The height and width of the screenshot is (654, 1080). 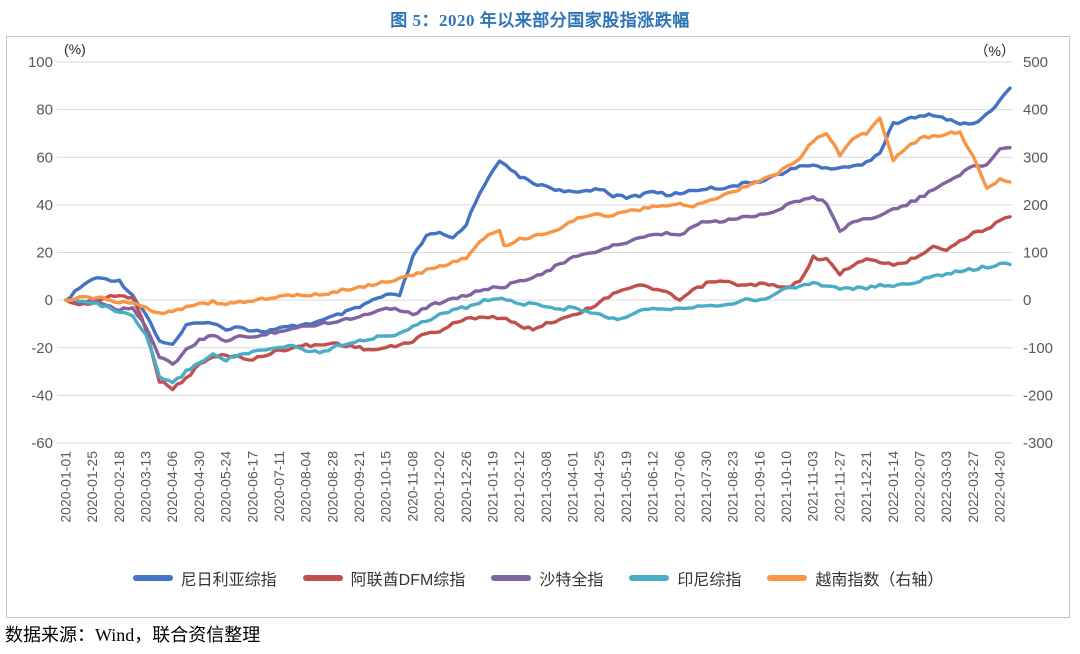 I want to click on legend-item-saudi: 沙特全指, so click(x=547, y=578).